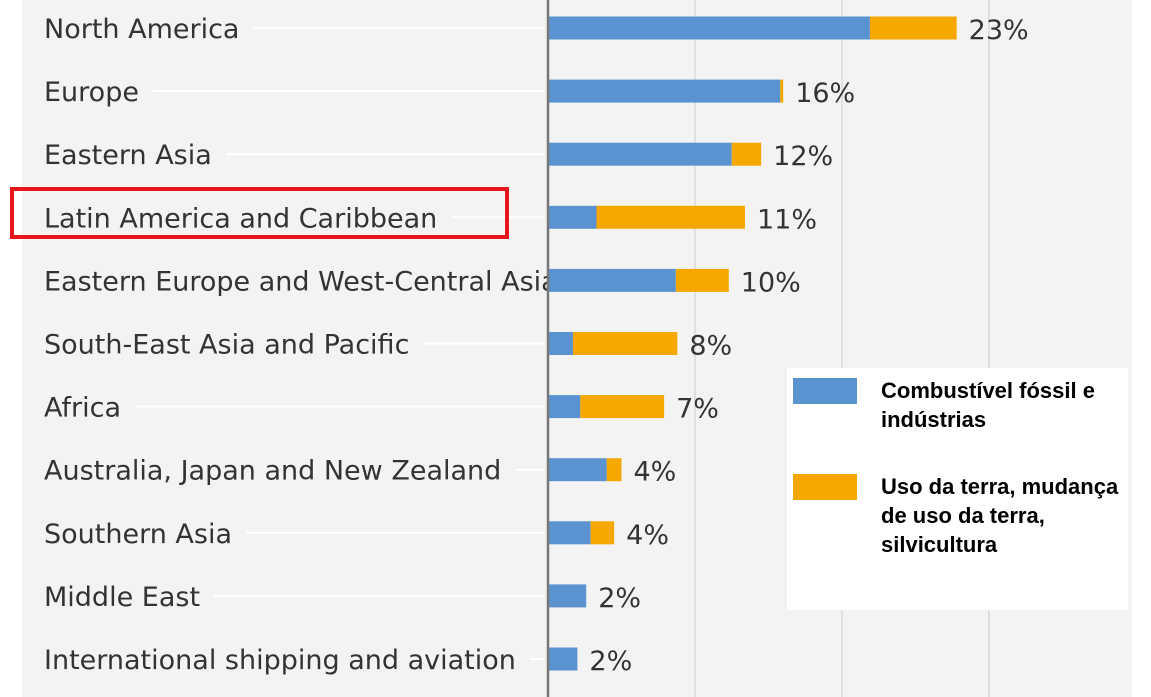 Image resolution: width=1151 pixels, height=697 pixels. What do you see at coordinates (825, 93) in the screenshot?
I see `value-label: 16%` at bounding box center [825, 93].